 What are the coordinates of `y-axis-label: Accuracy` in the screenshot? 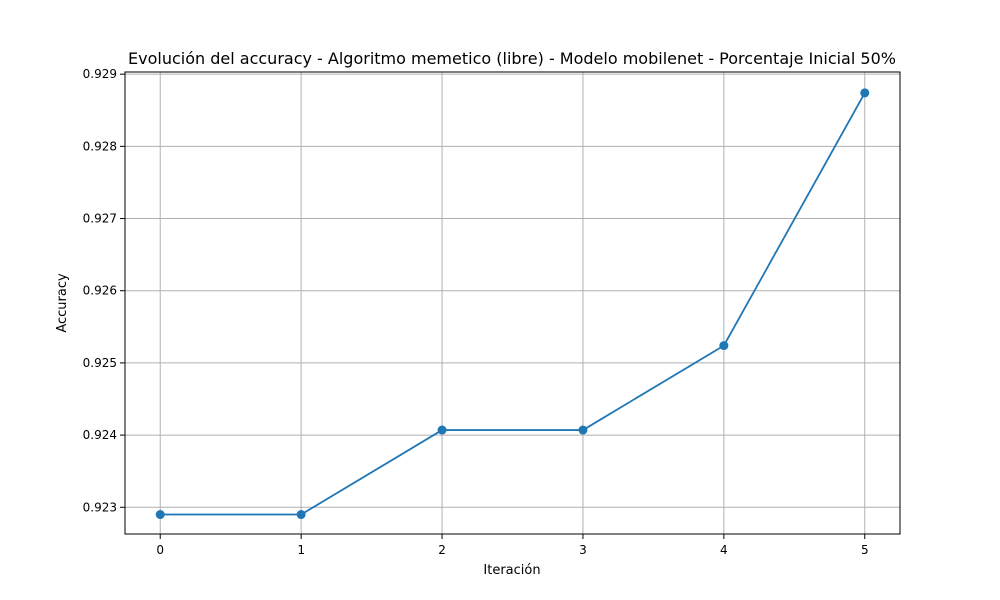 It's located at (62, 303).